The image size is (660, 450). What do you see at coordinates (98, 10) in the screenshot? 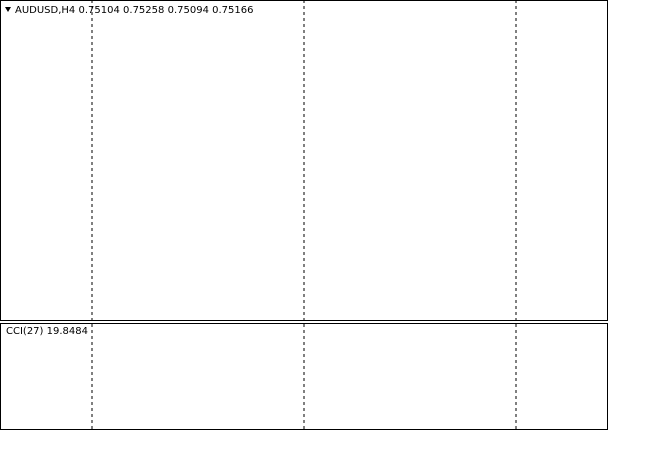
I see `open-value: 0.75104` at bounding box center [98, 10].